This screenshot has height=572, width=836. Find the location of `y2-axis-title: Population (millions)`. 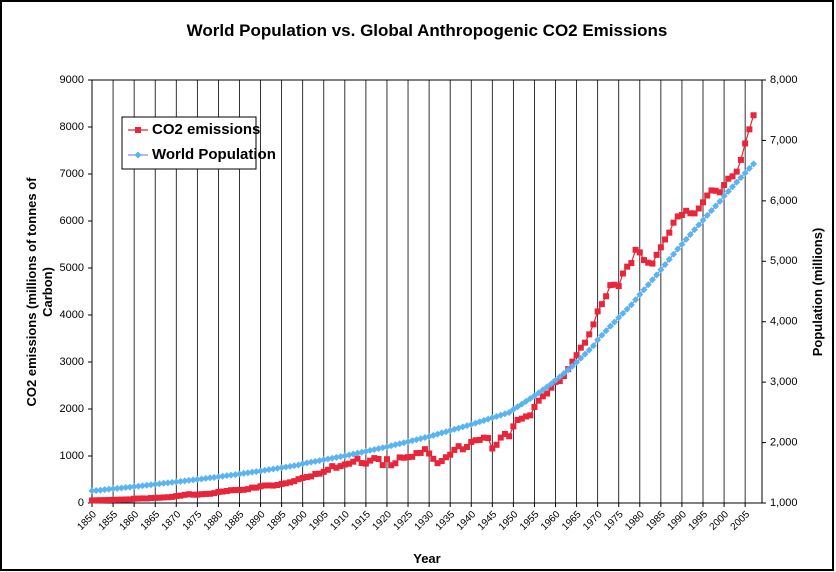

y2-axis-title: Population (millions) is located at coordinates (817, 292).